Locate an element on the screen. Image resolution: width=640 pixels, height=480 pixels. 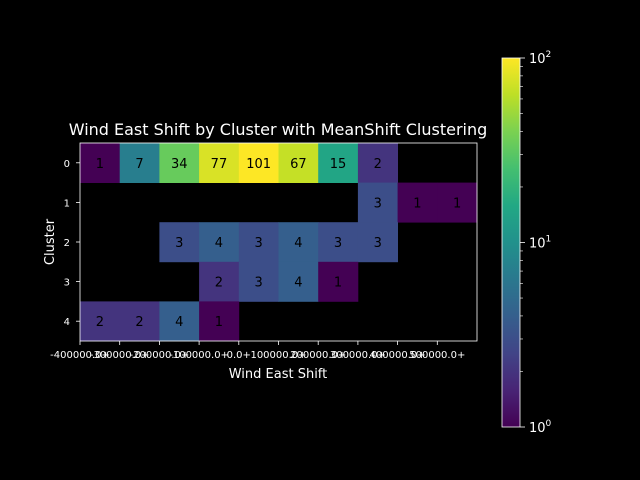
cell-value-label: 7 is located at coordinates (139, 164).